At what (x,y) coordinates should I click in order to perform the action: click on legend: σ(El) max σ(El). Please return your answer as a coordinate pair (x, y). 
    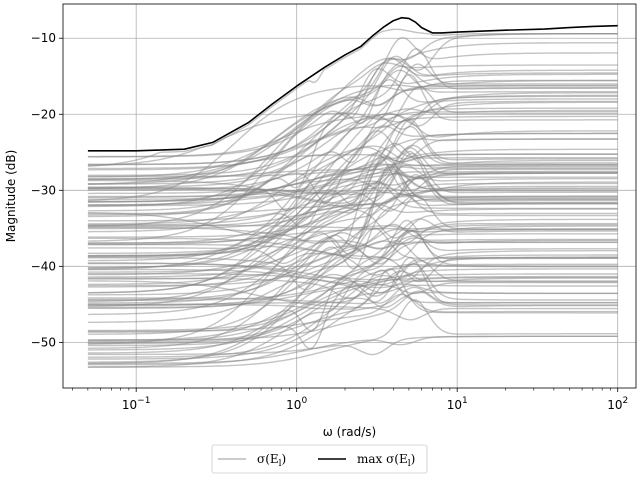
    Looking at the image, I should click on (319, 459).